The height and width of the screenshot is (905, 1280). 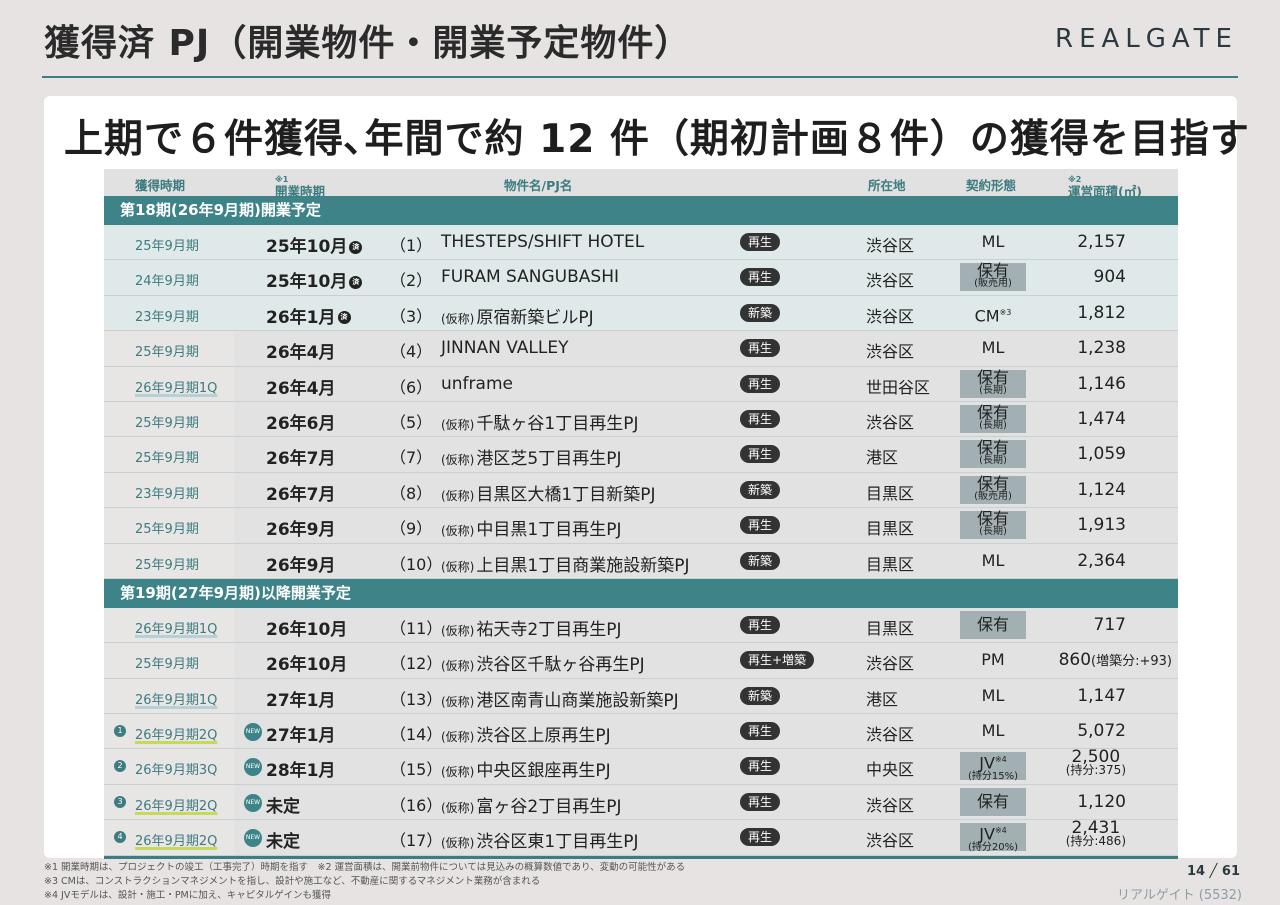 What do you see at coordinates (641, 349) in the screenshot?
I see `table-row: 25年9月期 26年4月 （4） JINNAN VALLEY 再生 渋谷区 ML 1,238` at bounding box center [641, 349].